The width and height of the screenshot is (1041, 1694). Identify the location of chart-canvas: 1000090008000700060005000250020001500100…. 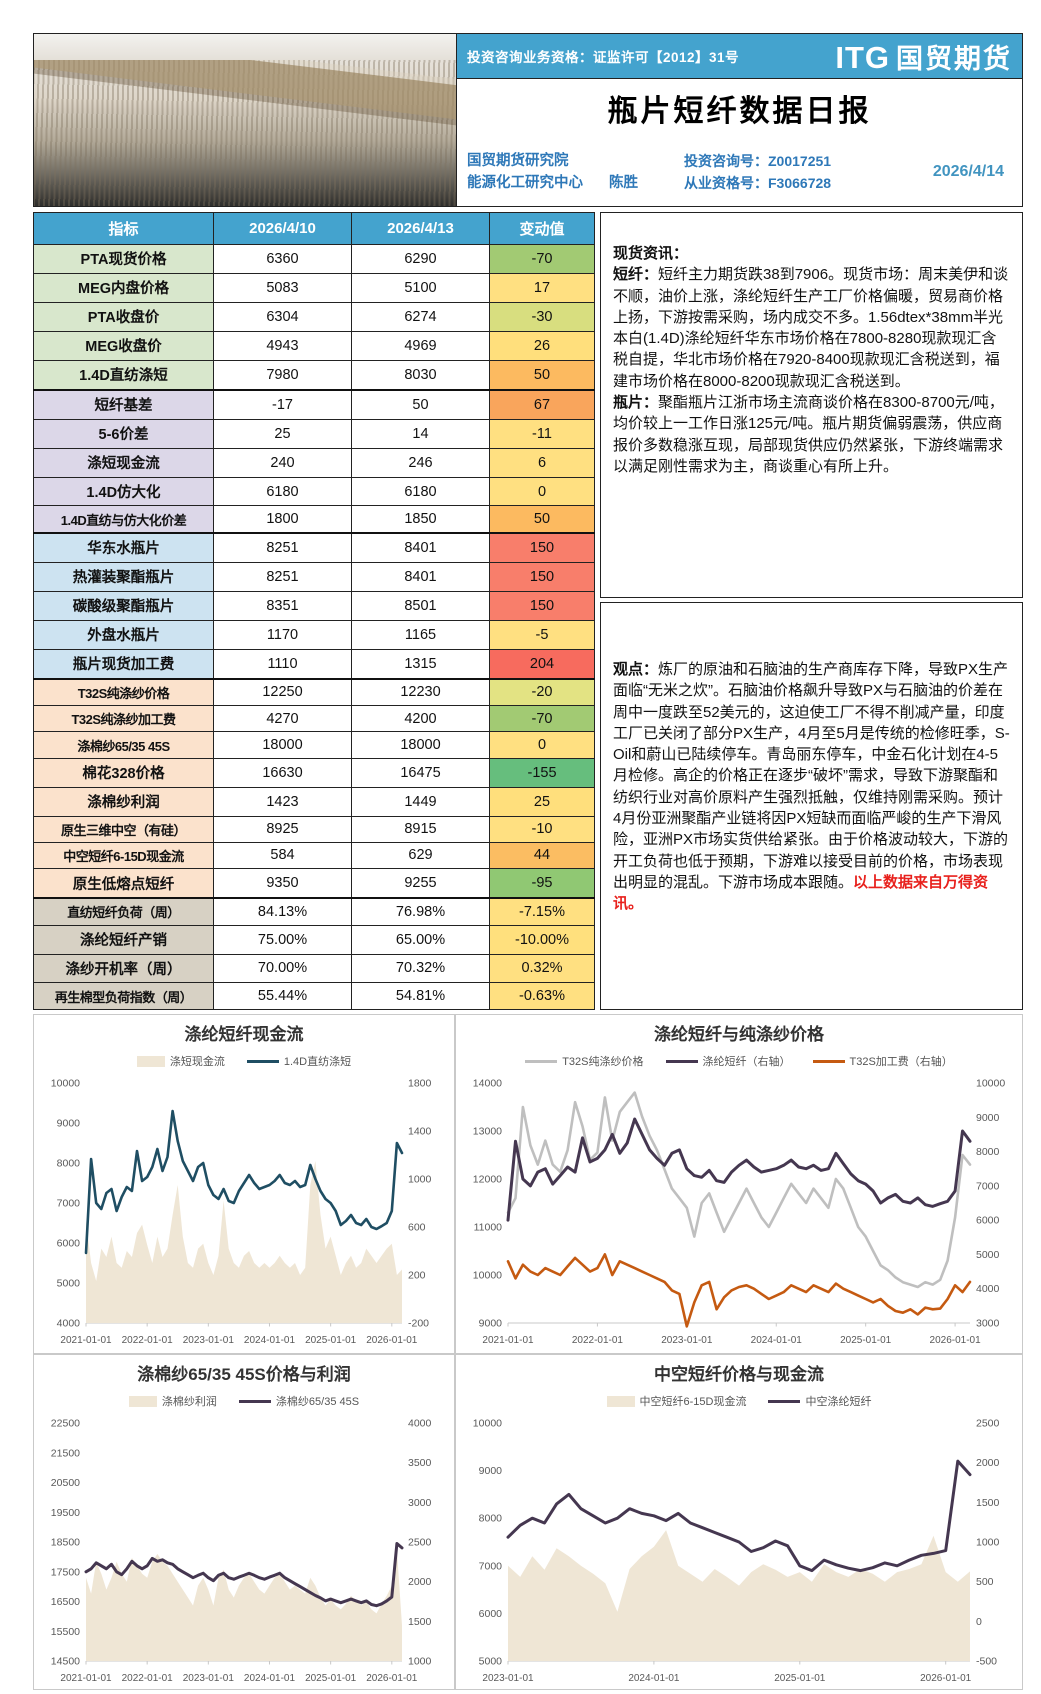
(736, 1551).